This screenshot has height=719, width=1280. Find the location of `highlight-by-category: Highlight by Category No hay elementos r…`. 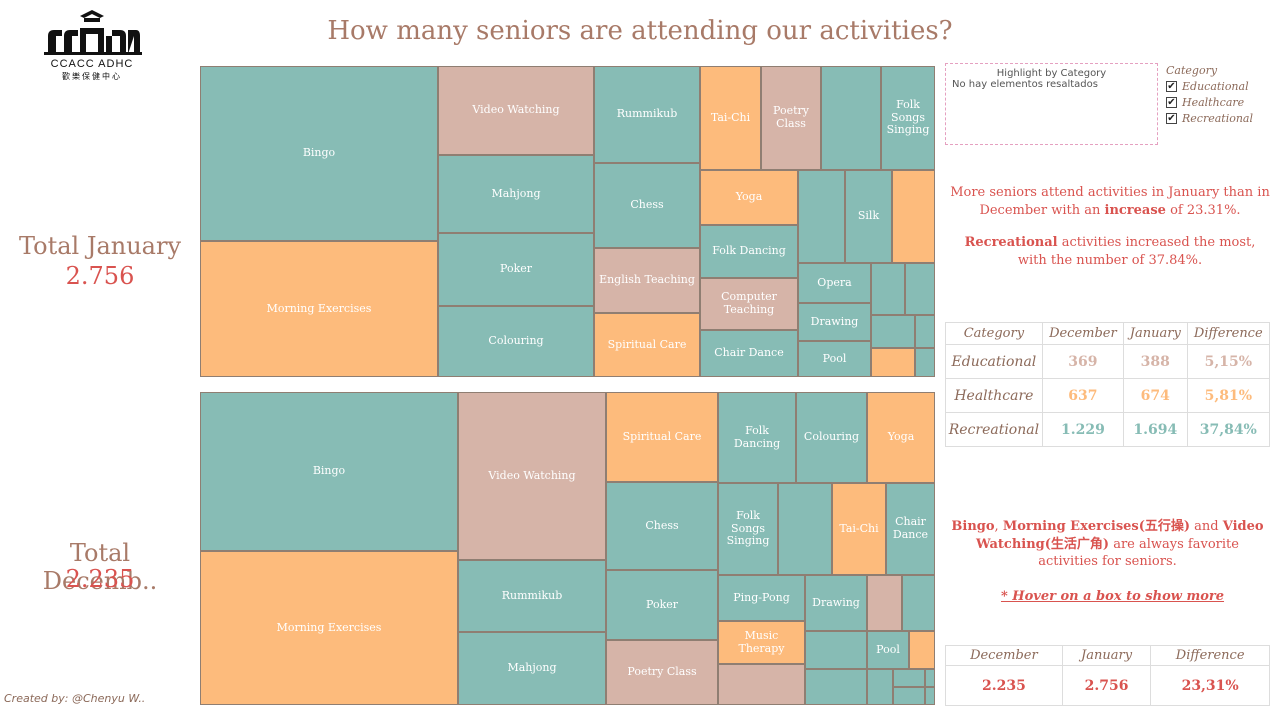

highlight-by-category: Highlight by Category No hay elementos r… is located at coordinates (1051, 104).